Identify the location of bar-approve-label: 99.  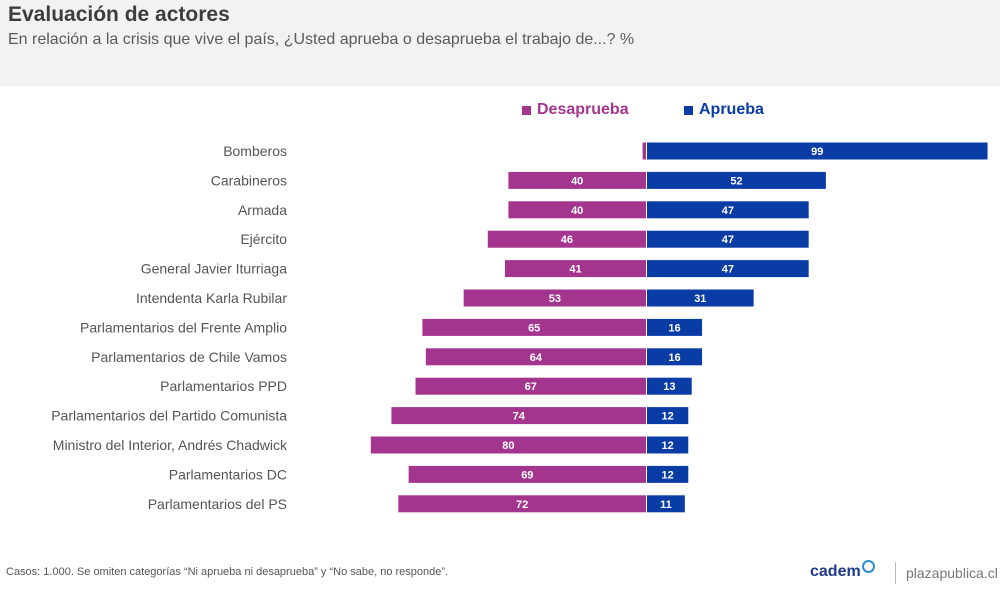
(817, 152).